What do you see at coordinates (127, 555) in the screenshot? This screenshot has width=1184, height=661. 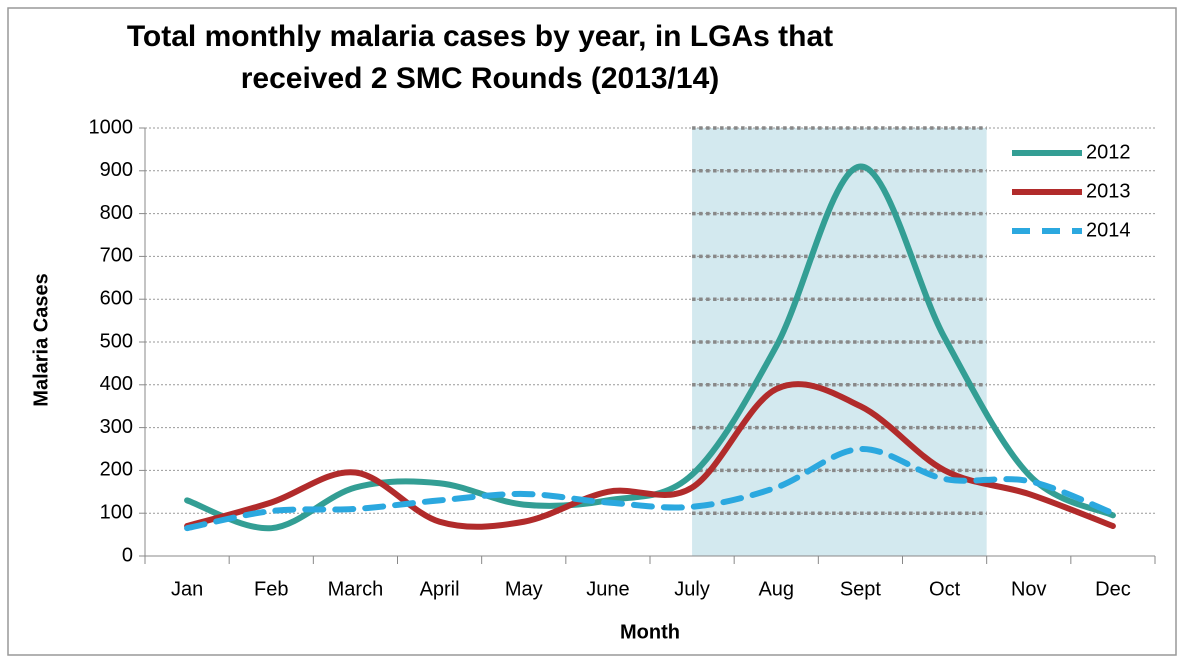 I see `y-tick-label: 0` at bounding box center [127, 555].